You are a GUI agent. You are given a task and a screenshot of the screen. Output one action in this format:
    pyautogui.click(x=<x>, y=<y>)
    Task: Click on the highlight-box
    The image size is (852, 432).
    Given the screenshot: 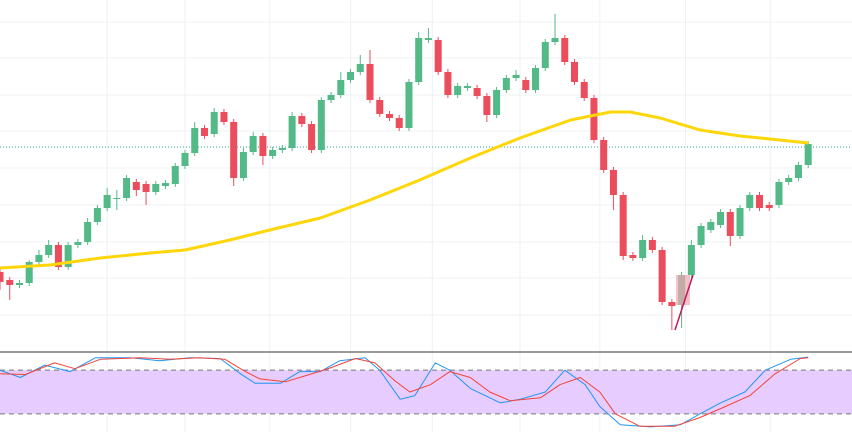 What is the action you would take?
    pyautogui.click(x=683, y=290)
    